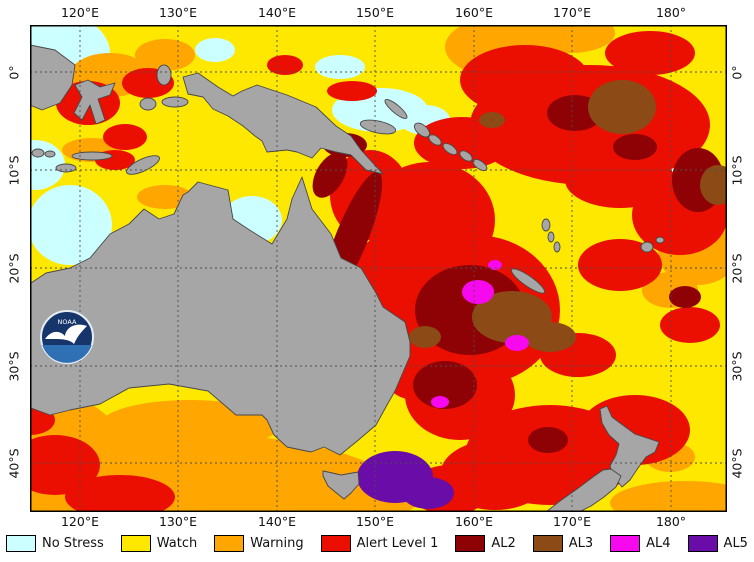  Describe the element at coordinates (276, 12) in the screenshot. I see `lon-tick-top: 140°E` at that location.